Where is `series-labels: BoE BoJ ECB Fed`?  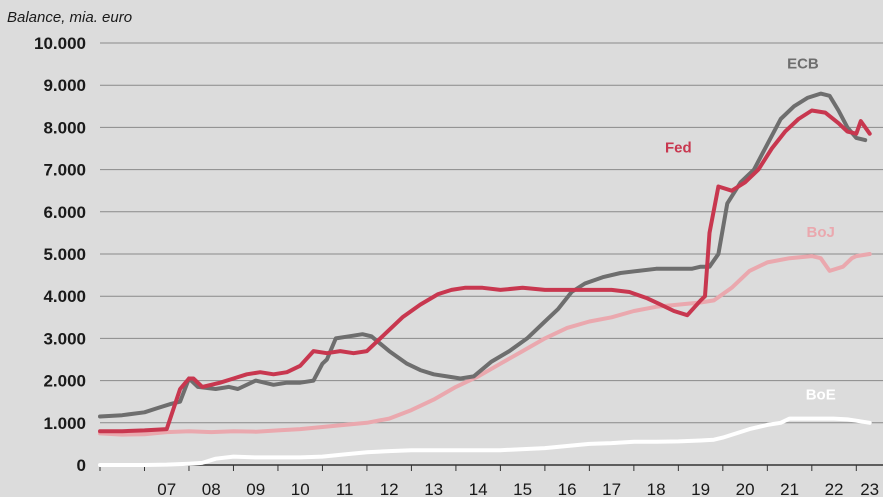
series-labels: BoE BoJ ECB Fed is located at coordinates (750, 229).